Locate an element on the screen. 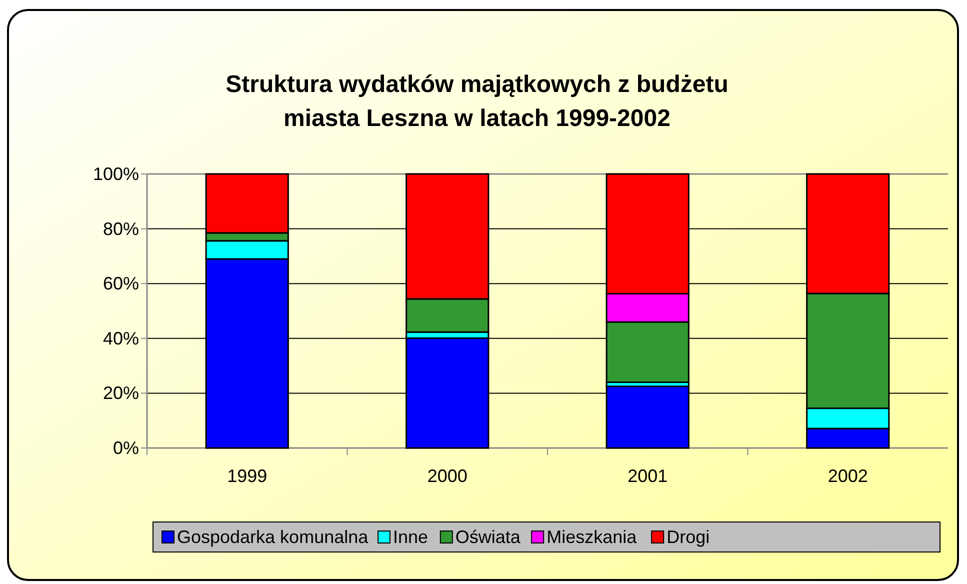 The width and height of the screenshot is (967, 584). x-tick-label: 2000 is located at coordinates (447, 476).